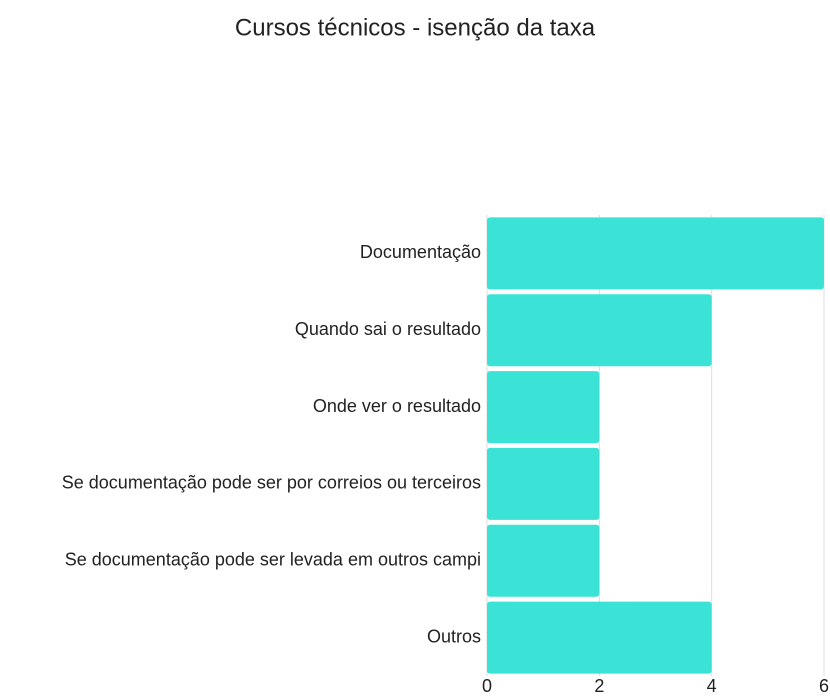 This screenshot has height=697, width=830. Describe the element at coordinates (388, 329) in the screenshot. I see `y-tick-label: Quando sai o resultado` at that location.